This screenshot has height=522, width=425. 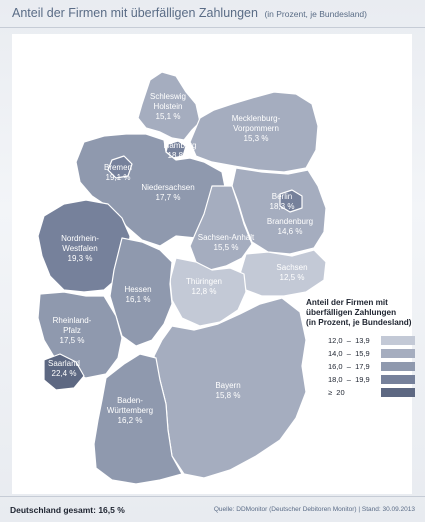 I want to click on state-value: 17,7 %, so click(x=168, y=197).